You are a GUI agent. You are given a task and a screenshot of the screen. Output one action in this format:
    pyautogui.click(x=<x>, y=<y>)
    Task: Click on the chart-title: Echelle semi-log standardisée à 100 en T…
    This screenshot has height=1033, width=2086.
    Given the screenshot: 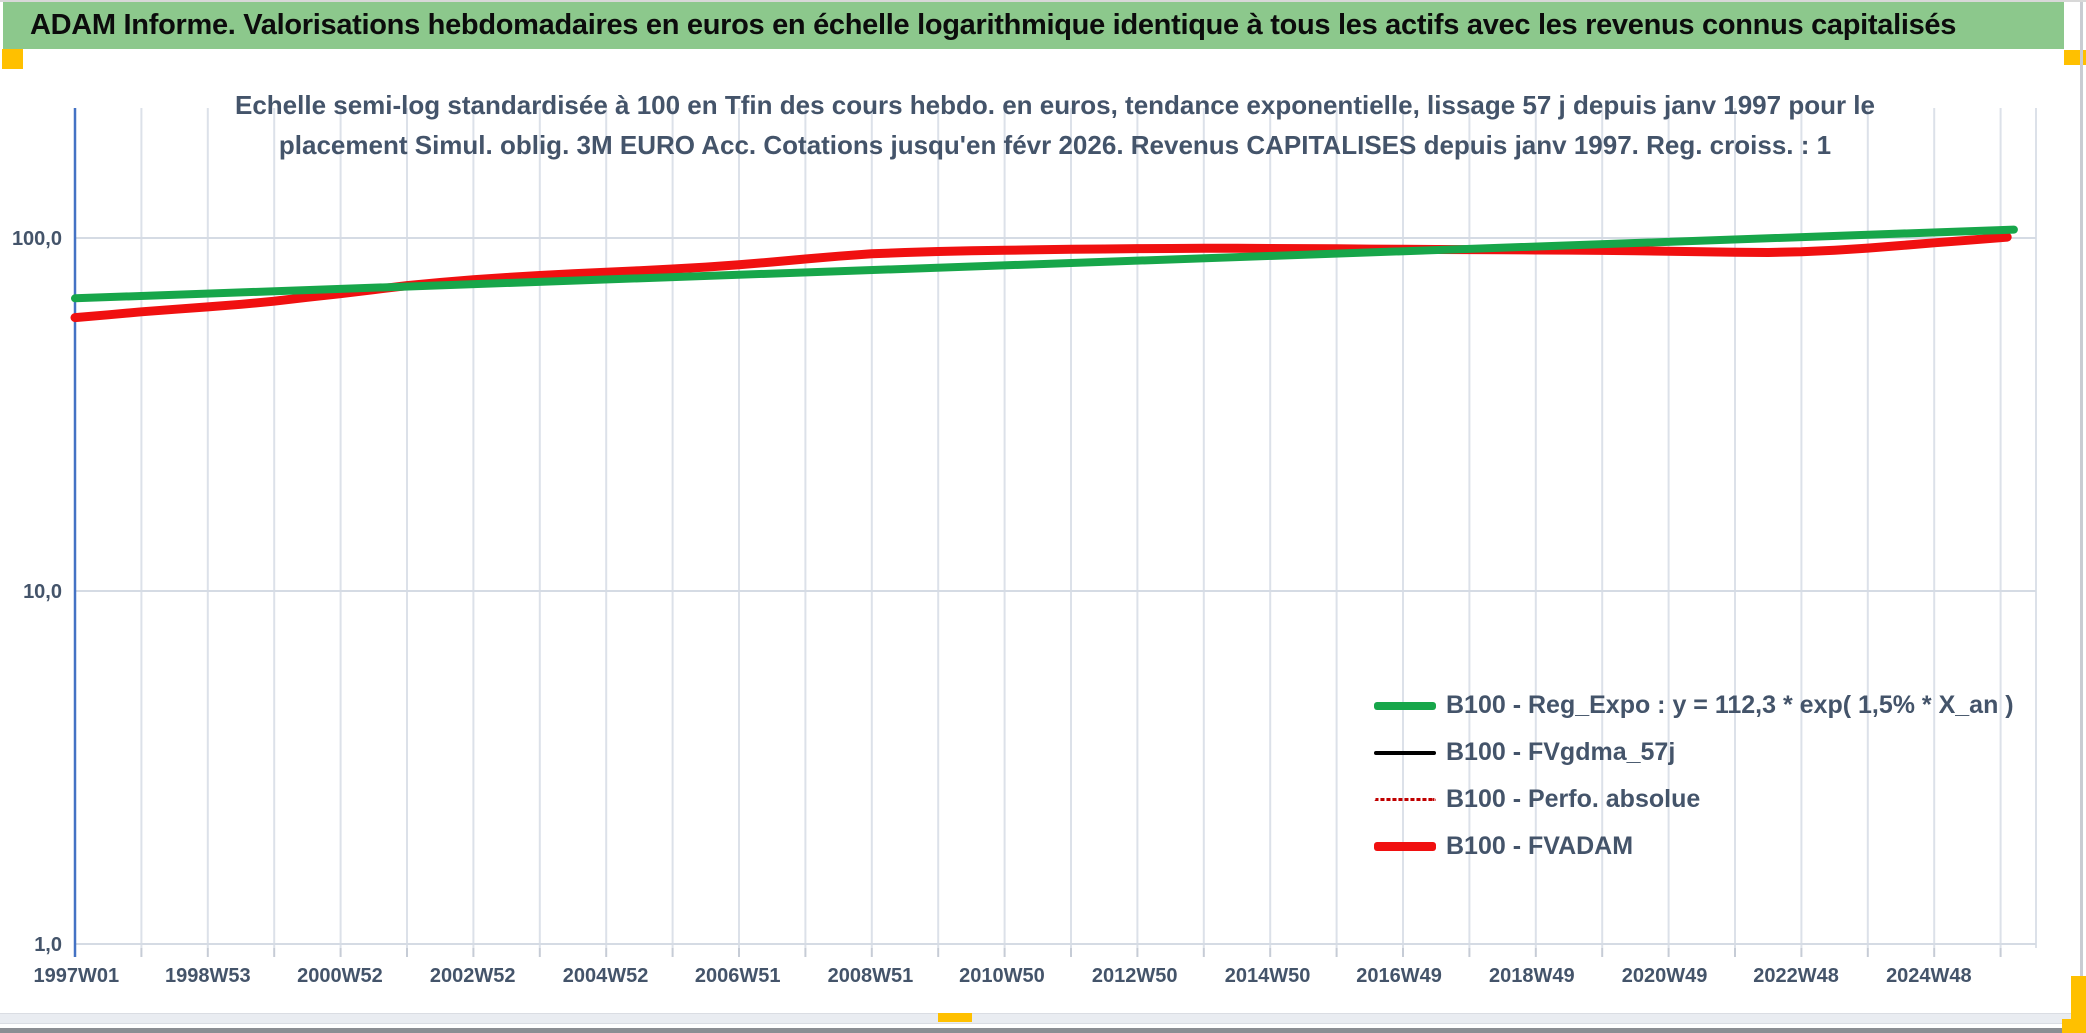 What is the action you would take?
    pyautogui.click(x=1055, y=125)
    